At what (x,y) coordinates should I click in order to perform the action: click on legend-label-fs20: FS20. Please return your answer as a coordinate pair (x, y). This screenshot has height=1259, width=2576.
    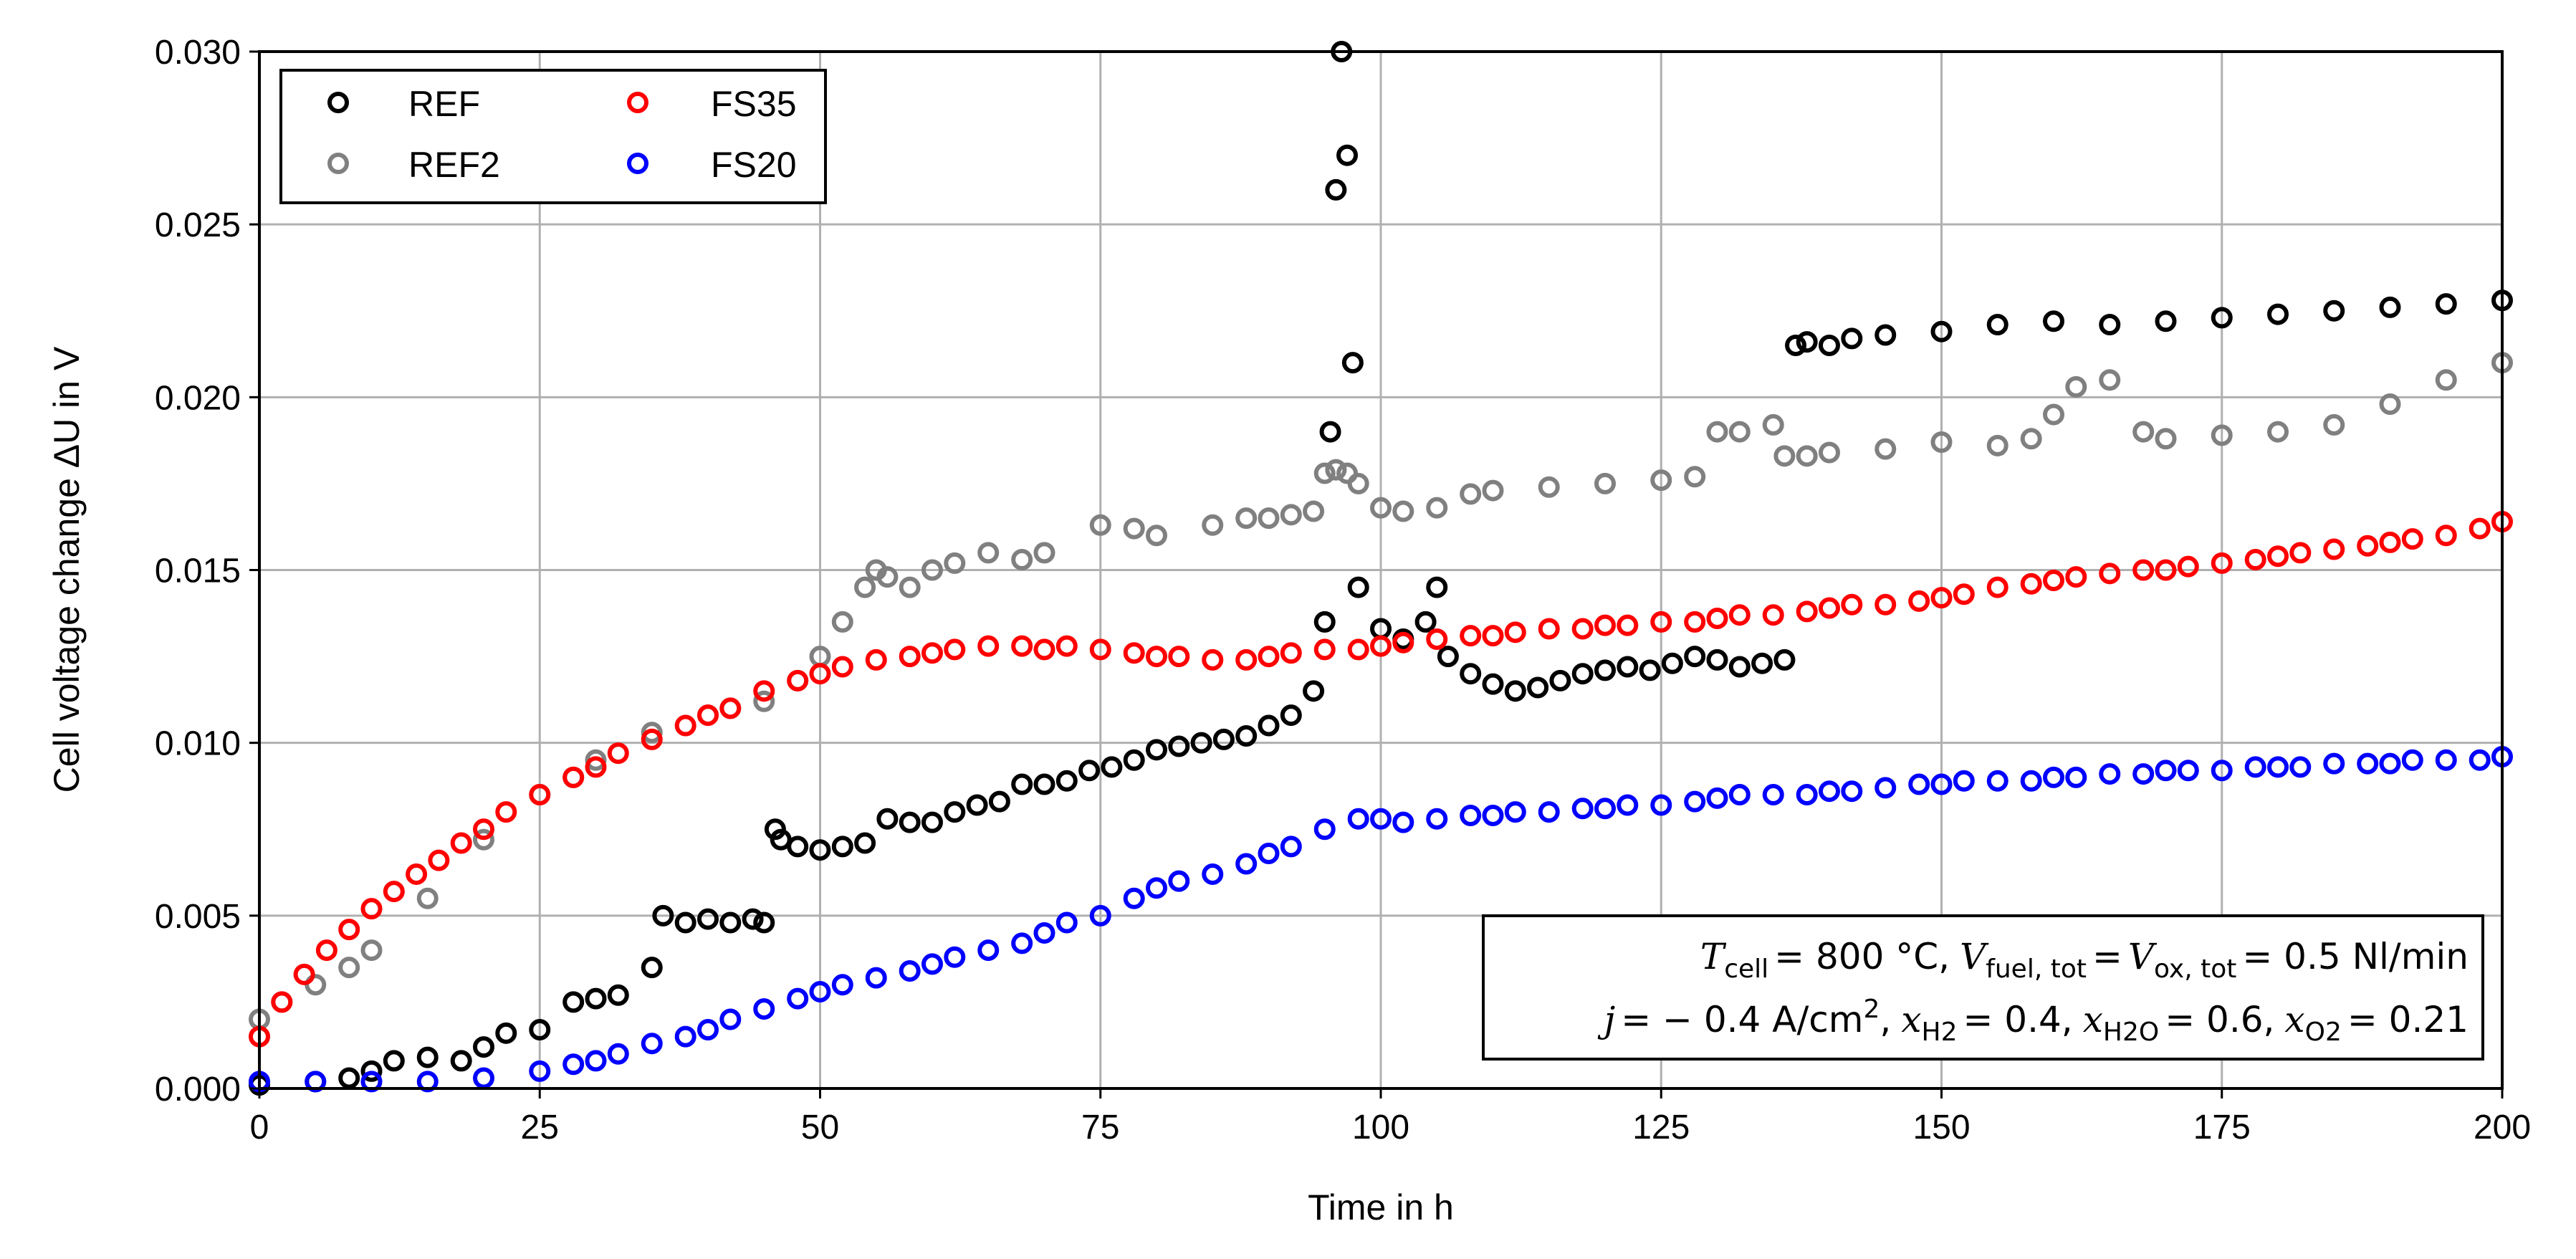
    Looking at the image, I should click on (754, 165).